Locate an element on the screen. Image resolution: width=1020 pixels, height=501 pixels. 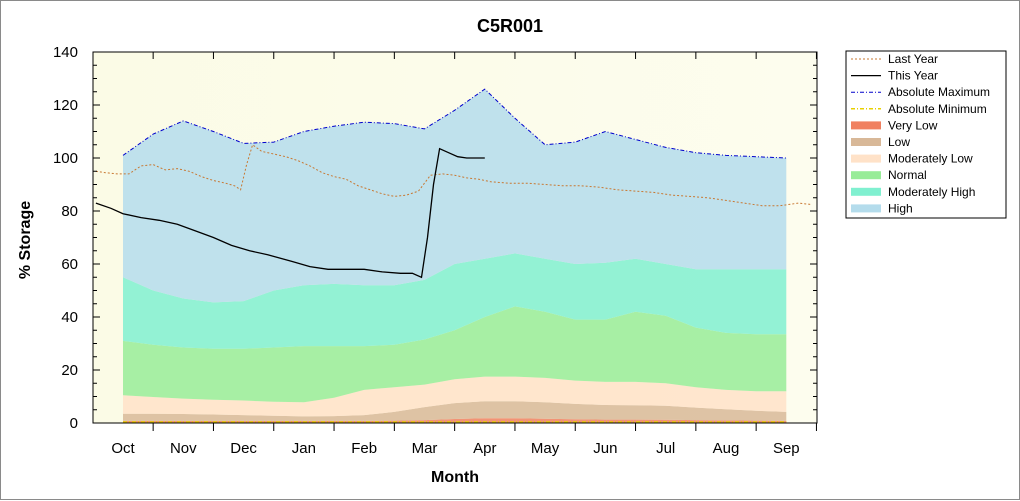
legend-item-this-year: This Year is located at coordinates (894, 76).